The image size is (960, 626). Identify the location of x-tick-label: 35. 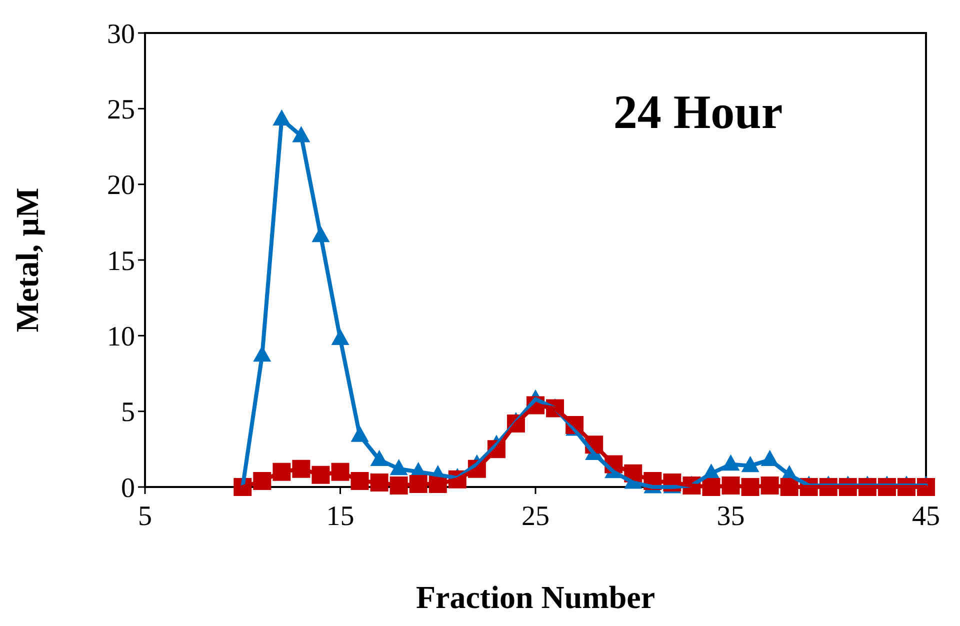
(730, 516).